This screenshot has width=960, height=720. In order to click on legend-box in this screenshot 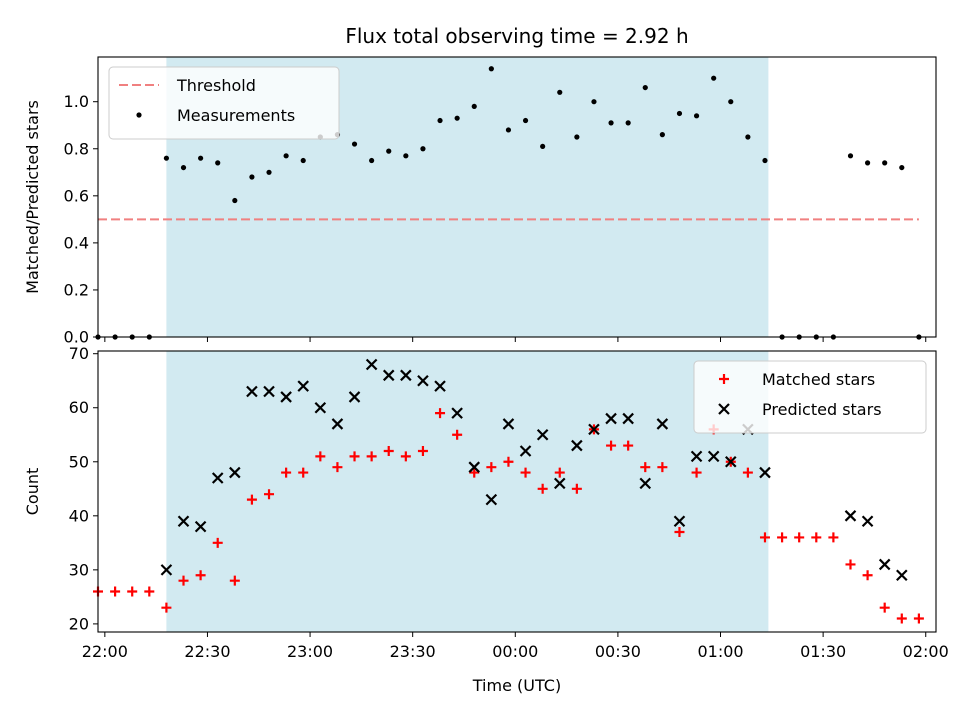, I will do `click(810, 397)`.